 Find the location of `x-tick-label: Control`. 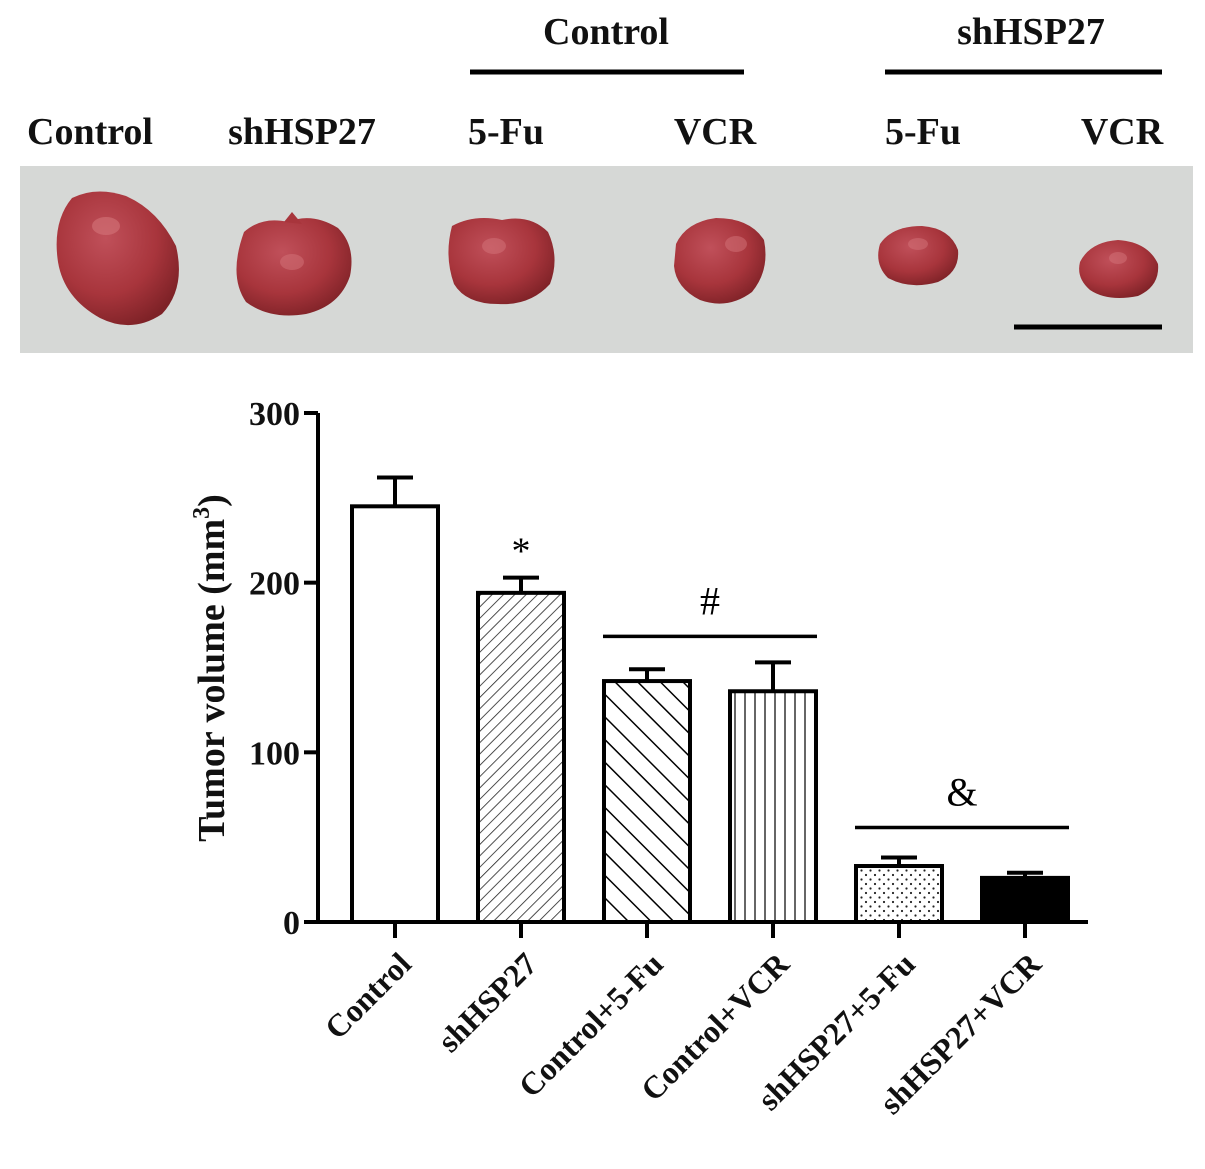

x-tick-label: Control is located at coordinates (367, 995).